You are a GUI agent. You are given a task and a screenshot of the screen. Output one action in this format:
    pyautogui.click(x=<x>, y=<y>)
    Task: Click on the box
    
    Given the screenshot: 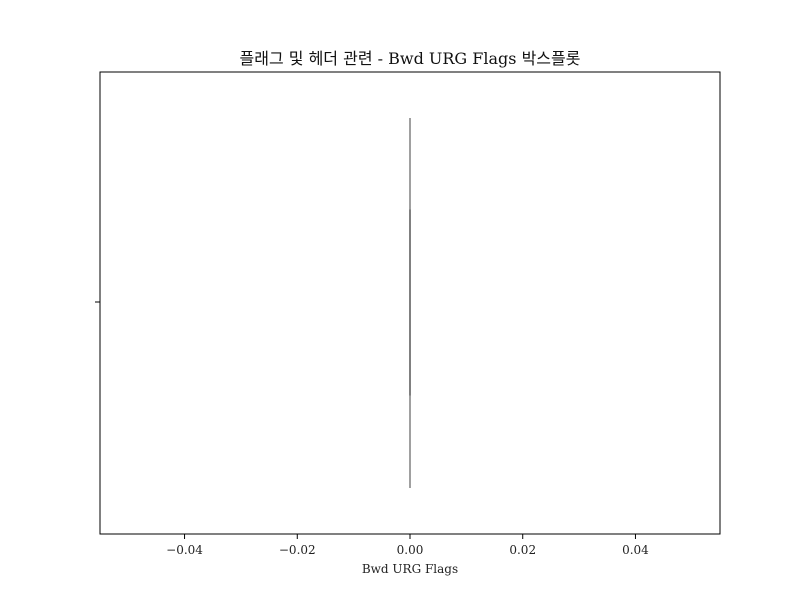 What is the action you would take?
    pyautogui.click(x=410, y=303)
    